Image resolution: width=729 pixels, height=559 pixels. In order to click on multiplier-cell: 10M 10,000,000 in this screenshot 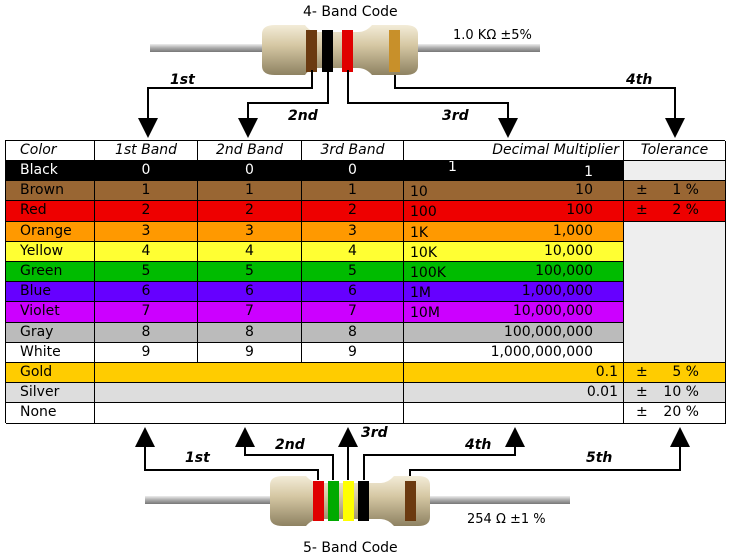, I will do `click(514, 312)`.